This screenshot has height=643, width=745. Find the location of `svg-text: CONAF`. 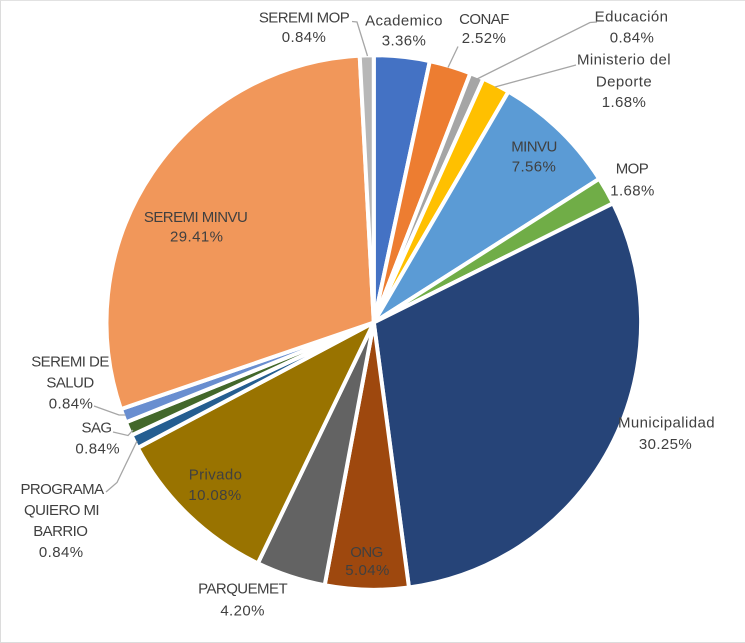

svg-text: CONAF is located at coordinates (484, 19).